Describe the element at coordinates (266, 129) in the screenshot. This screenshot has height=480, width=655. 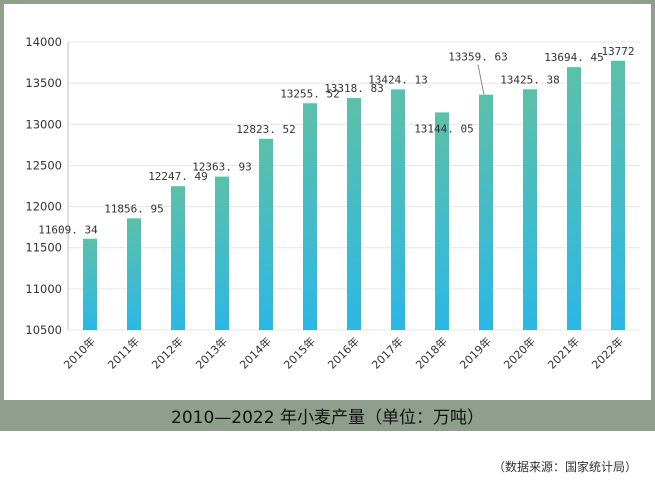
I see `value-label: 12823. 52` at that location.